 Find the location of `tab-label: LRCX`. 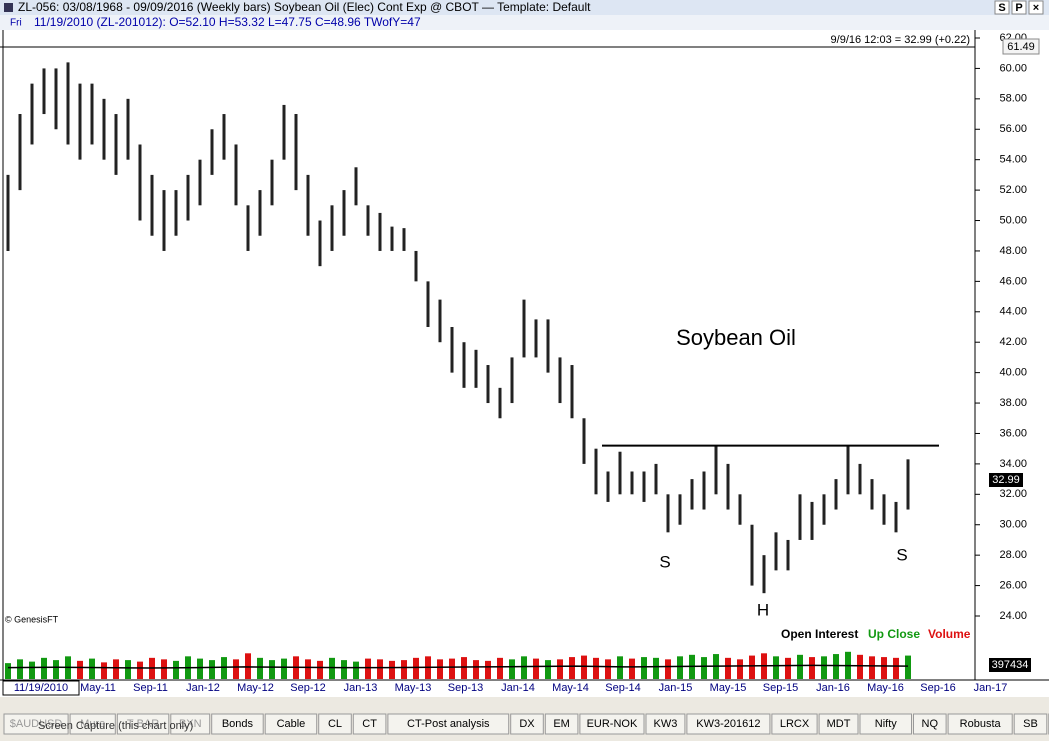

tab-label: LRCX is located at coordinates (795, 724).